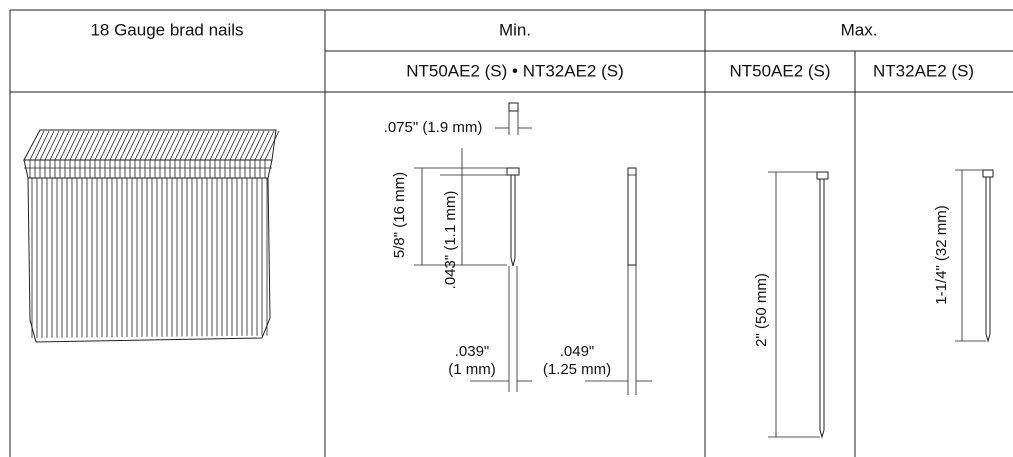 The image size is (1013, 457). I want to click on subheader-cell: NT50AE2 (S) • NT32AE2 (S), so click(515, 70).